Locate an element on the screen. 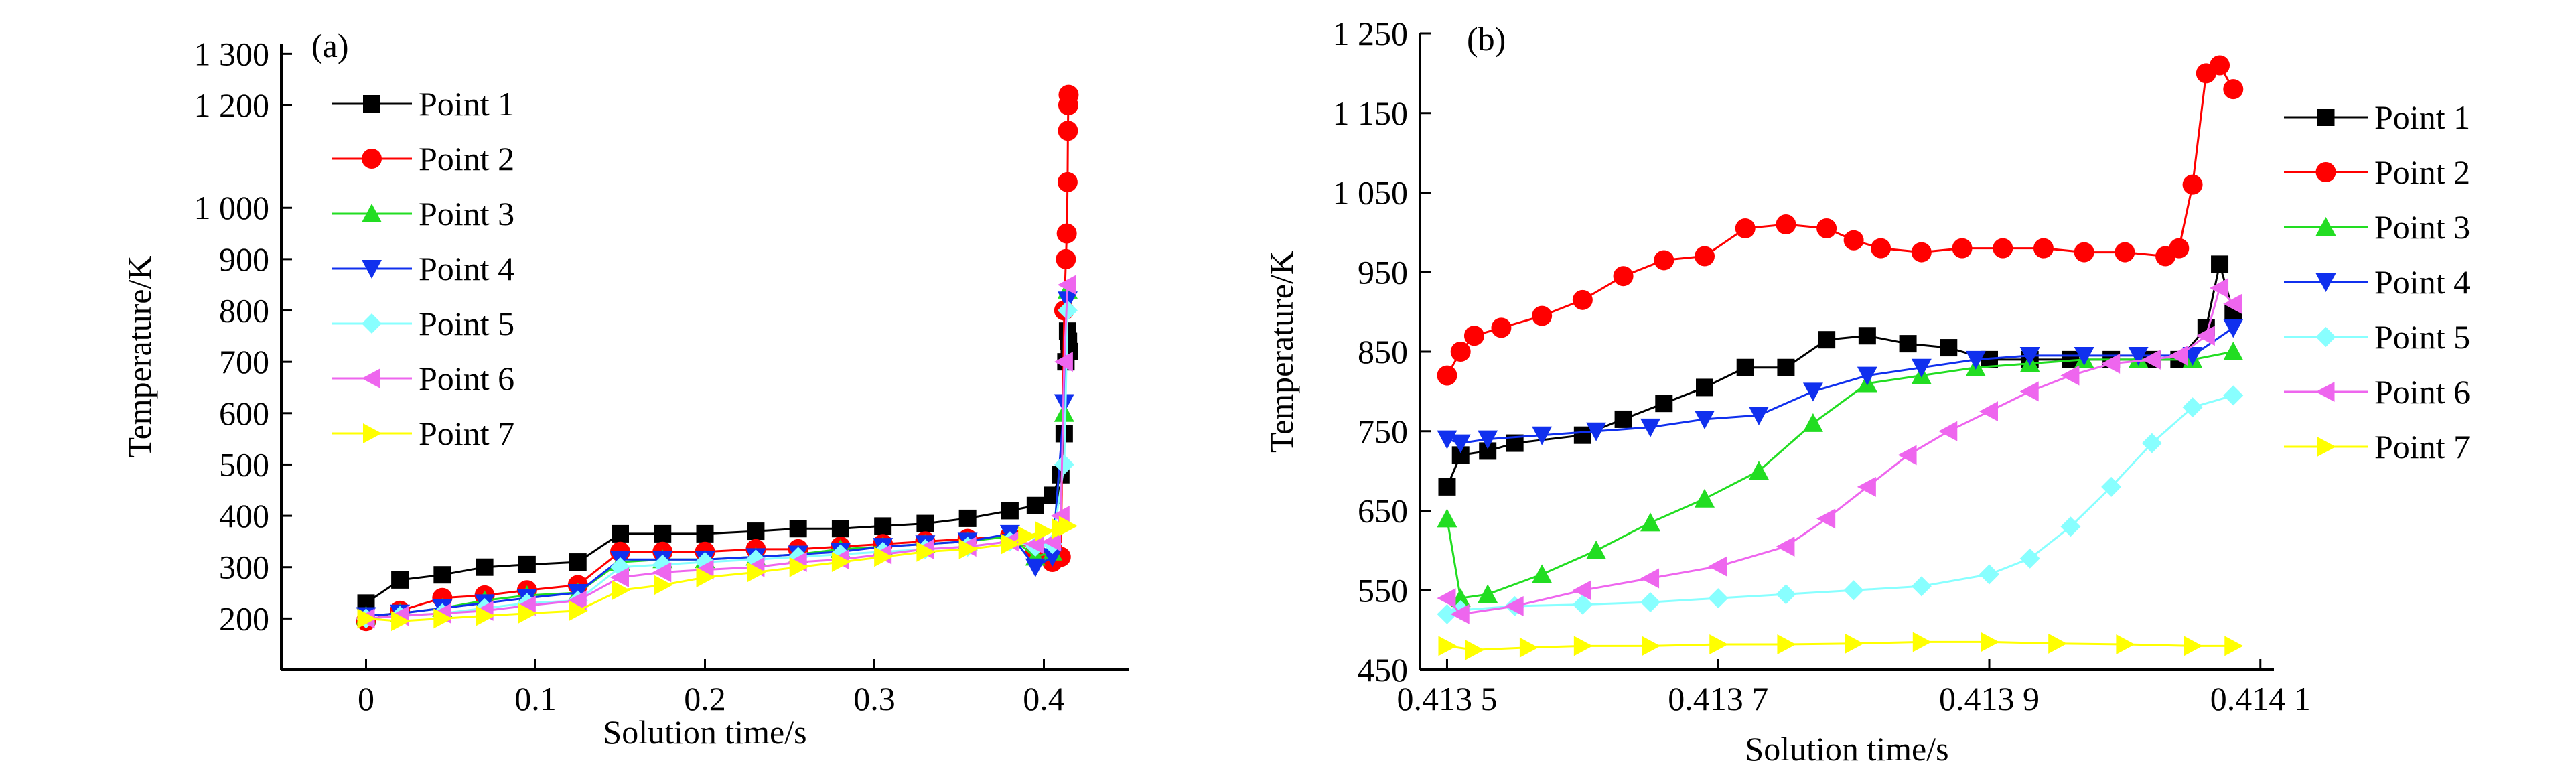 The image size is (2576, 783). x-tick-label: 0.4 is located at coordinates (1044, 698).